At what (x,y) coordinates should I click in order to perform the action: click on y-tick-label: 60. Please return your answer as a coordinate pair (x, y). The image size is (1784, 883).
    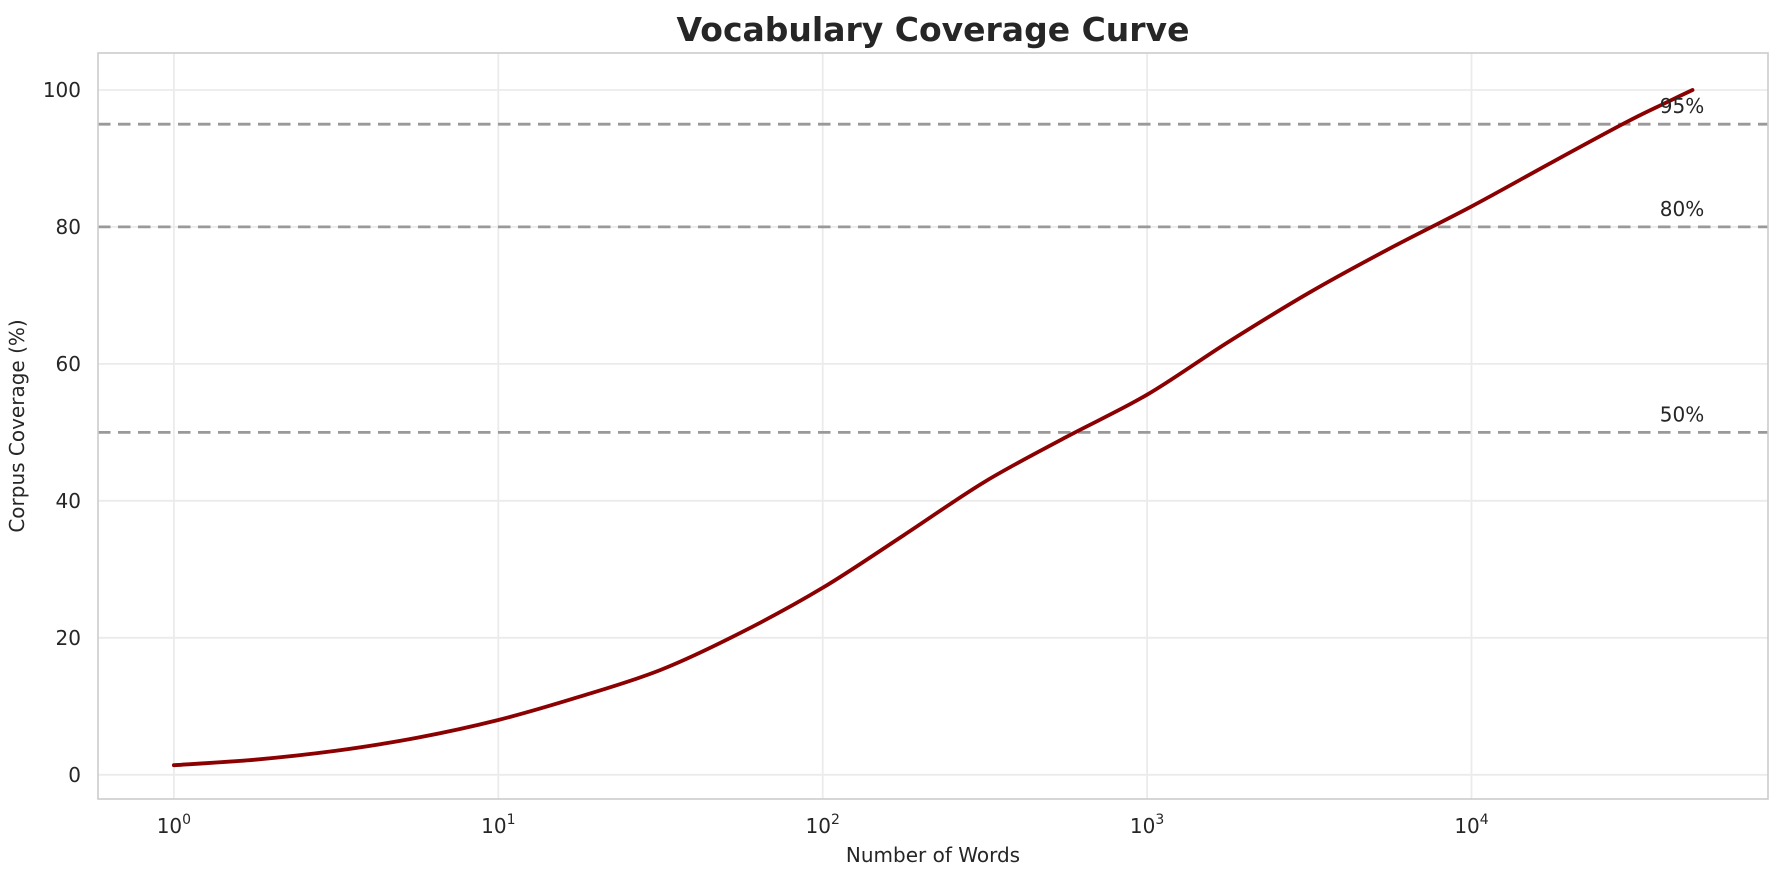
    Looking at the image, I should click on (68, 364).